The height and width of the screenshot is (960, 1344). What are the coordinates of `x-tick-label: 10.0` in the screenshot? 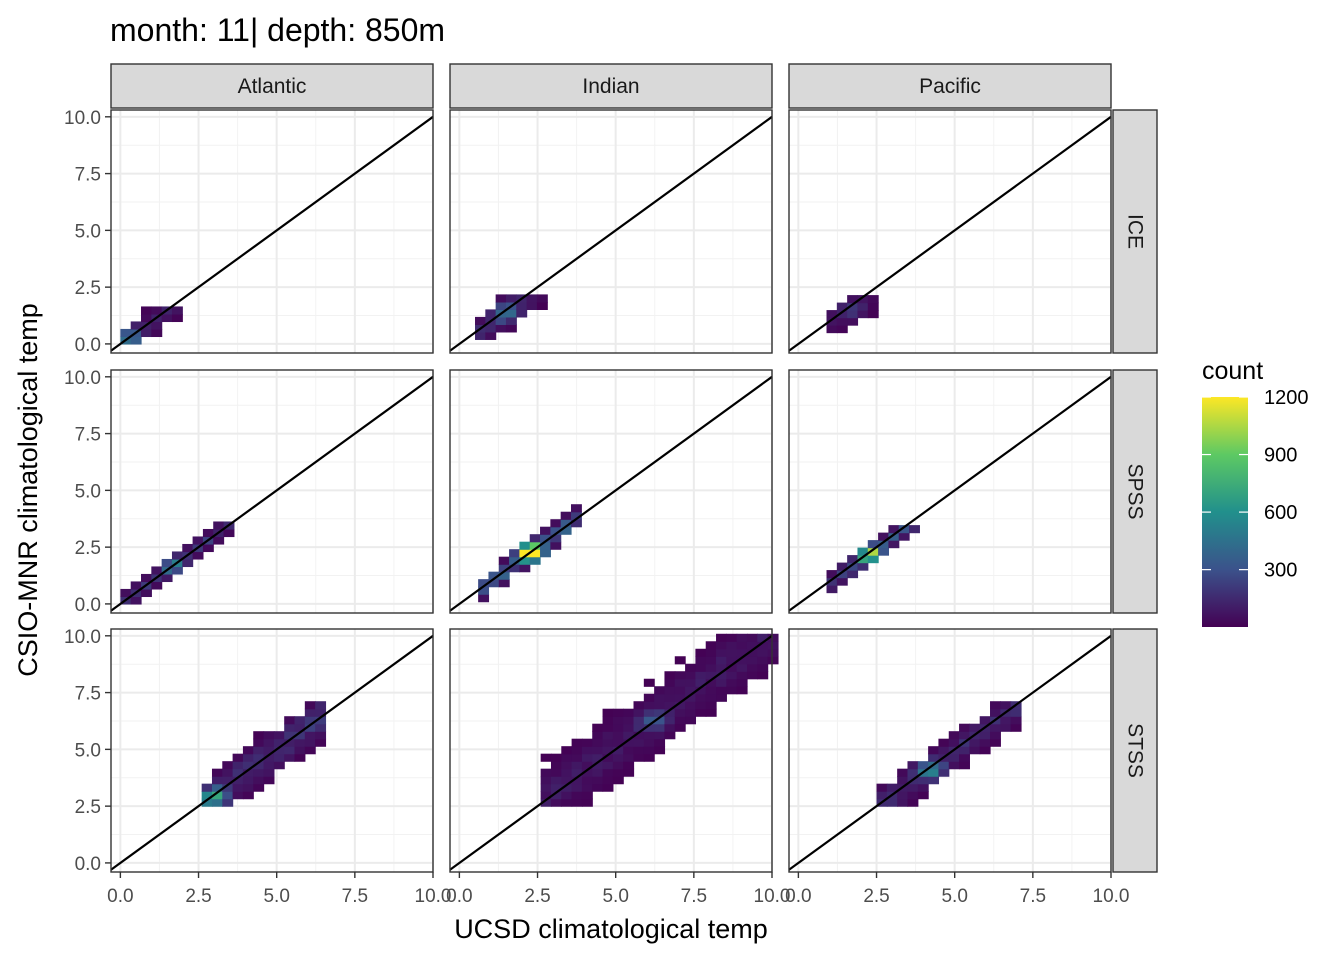 It's located at (433, 896).